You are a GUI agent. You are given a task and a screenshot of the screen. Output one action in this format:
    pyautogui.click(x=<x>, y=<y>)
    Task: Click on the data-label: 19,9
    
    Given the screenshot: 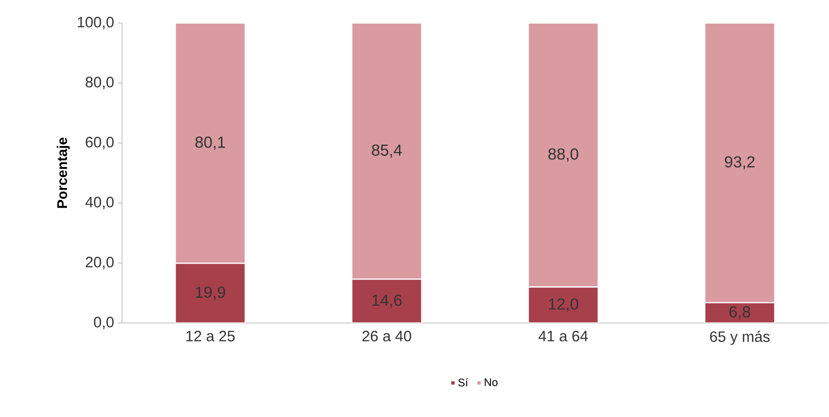 What is the action you would take?
    pyautogui.click(x=211, y=293)
    